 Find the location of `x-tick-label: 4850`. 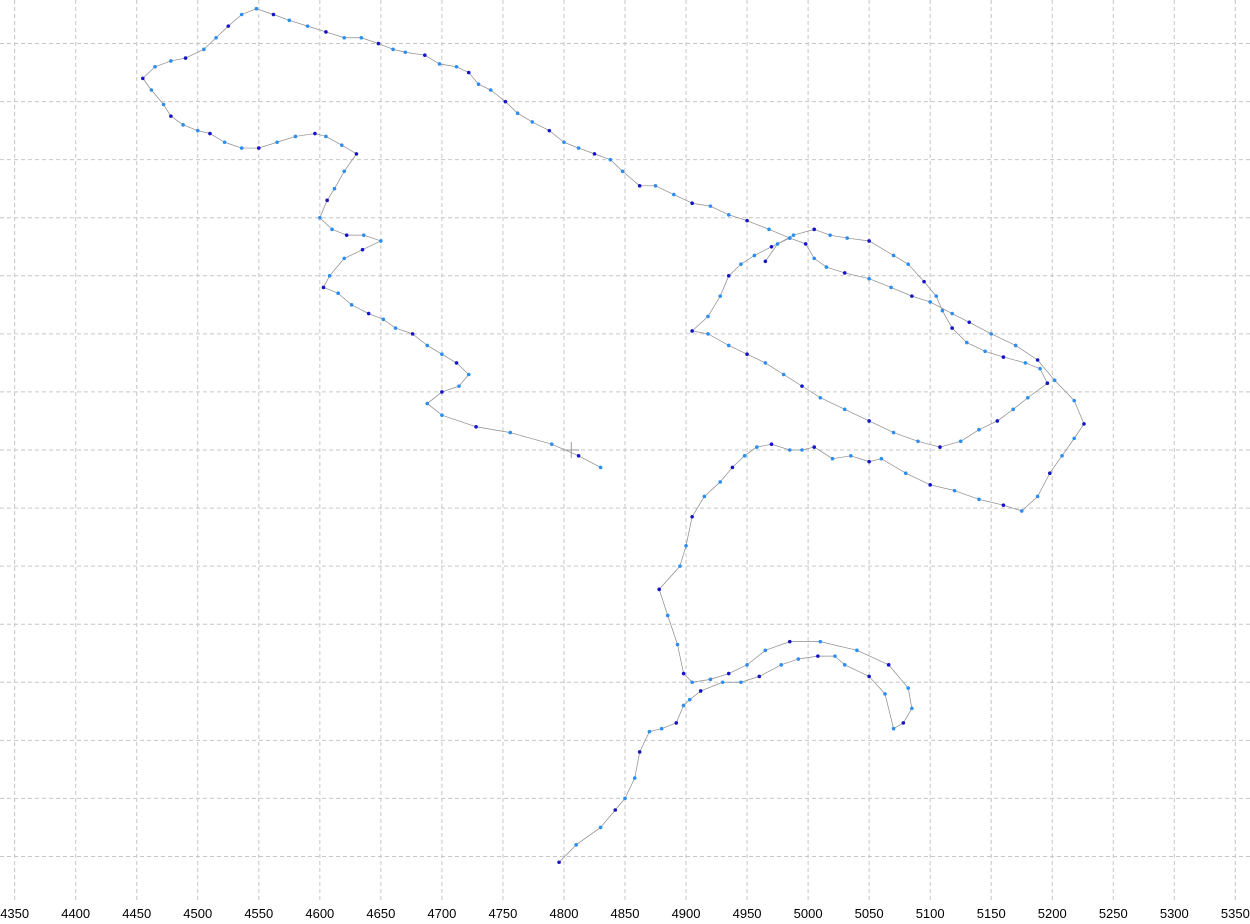

x-tick-label: 4850 is located at coordinates (625, 913).